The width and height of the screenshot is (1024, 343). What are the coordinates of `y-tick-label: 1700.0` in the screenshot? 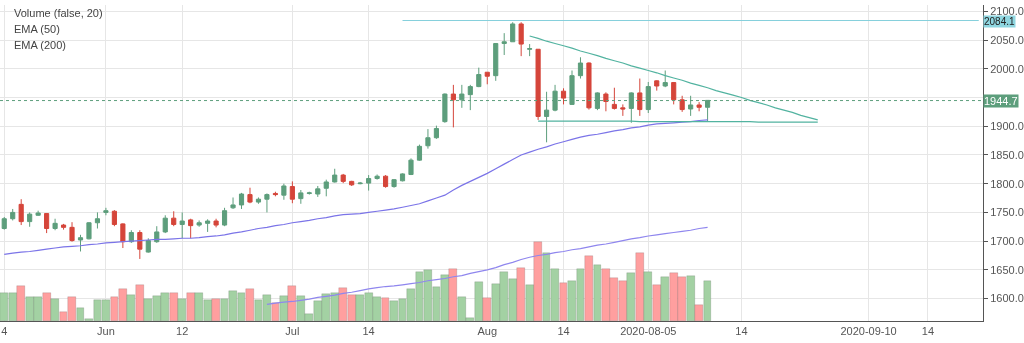 It's located at (1007, 240).